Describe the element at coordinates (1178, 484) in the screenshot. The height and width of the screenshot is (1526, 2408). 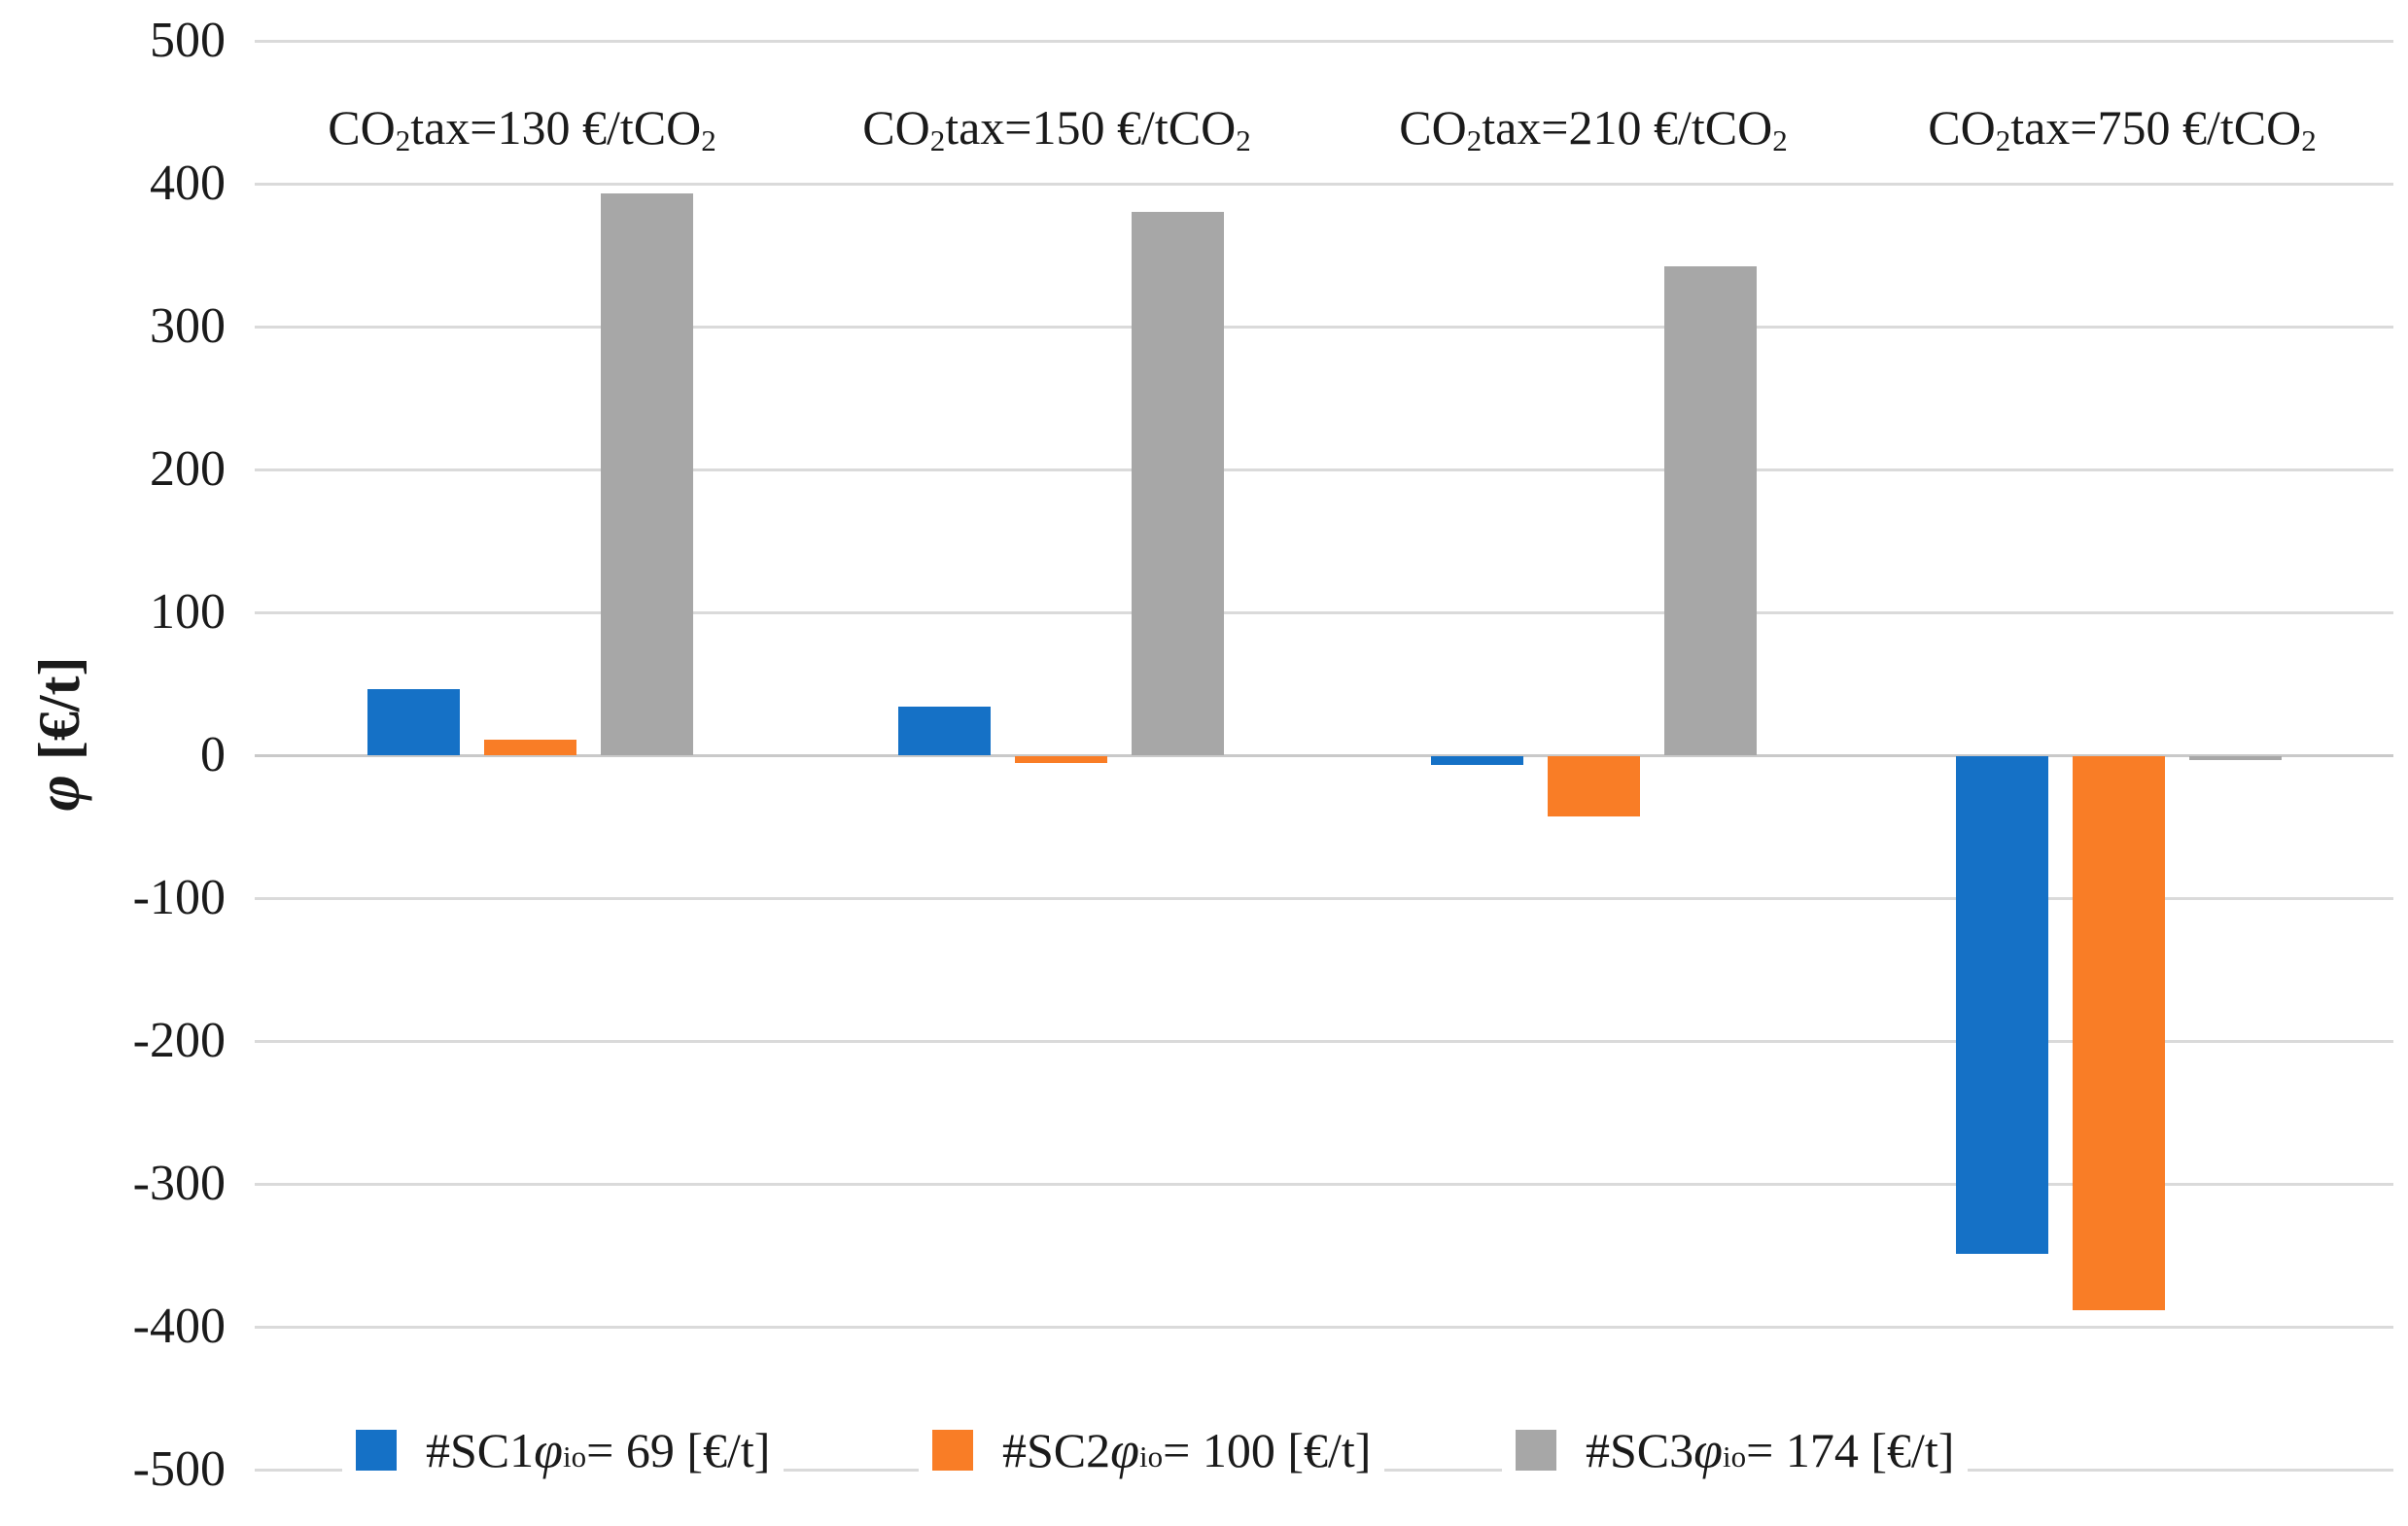
I see `bar-sc3-group2` at that location.